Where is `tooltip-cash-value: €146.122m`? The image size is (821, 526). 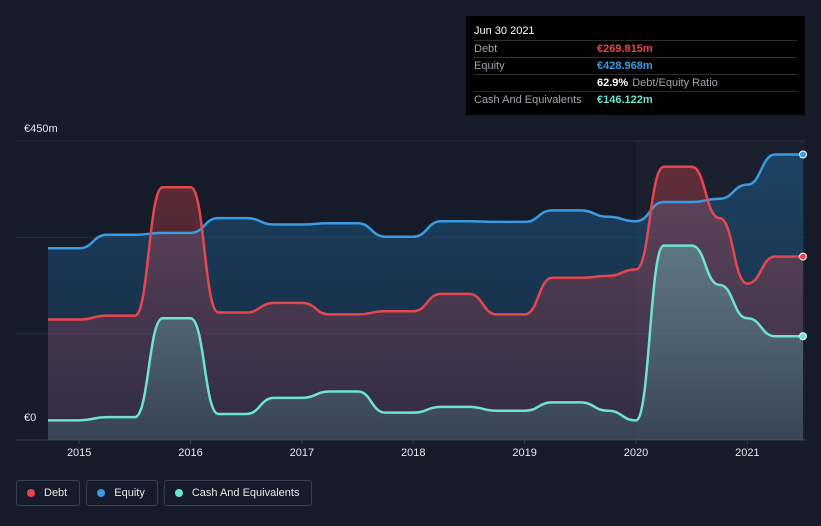
tooltip-cash-value: €146.122m is located at coordinates (625, 100).